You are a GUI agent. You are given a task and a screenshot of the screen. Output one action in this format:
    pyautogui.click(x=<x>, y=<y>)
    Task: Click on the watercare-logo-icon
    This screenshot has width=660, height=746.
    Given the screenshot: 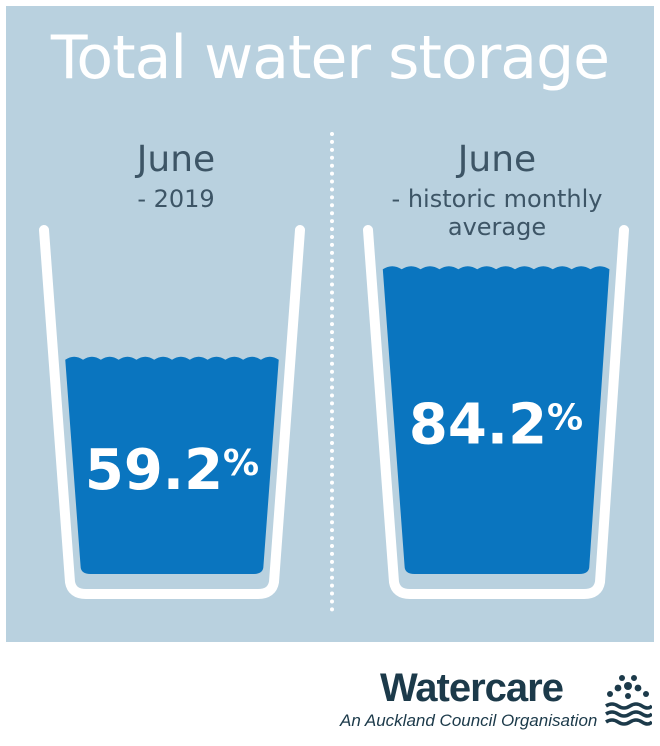 What is the action you would take?
    pyautogui.click(x=628, y=700)
    